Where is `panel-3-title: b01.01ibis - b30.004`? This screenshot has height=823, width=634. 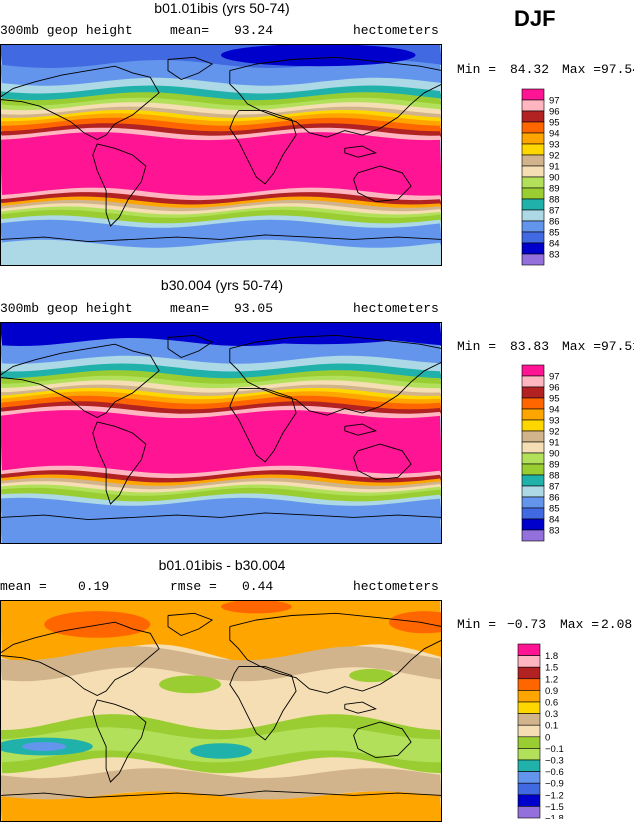
panel-3-title: b01.01ibis - b30.004 is located at coordinates (222, 565).